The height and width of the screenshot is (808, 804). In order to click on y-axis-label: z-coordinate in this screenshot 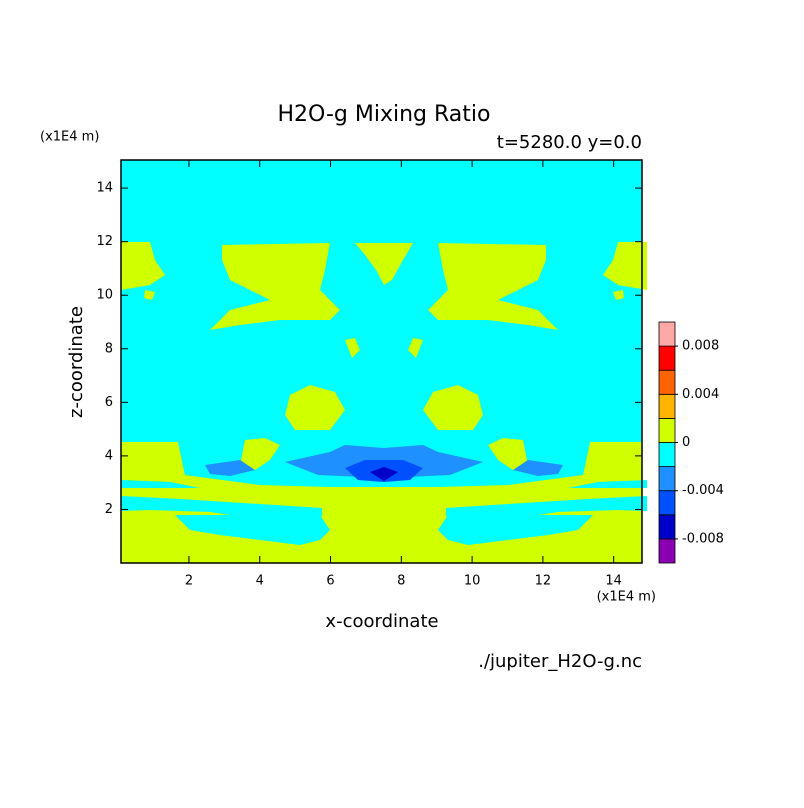, I will do `click(76, 362)`.